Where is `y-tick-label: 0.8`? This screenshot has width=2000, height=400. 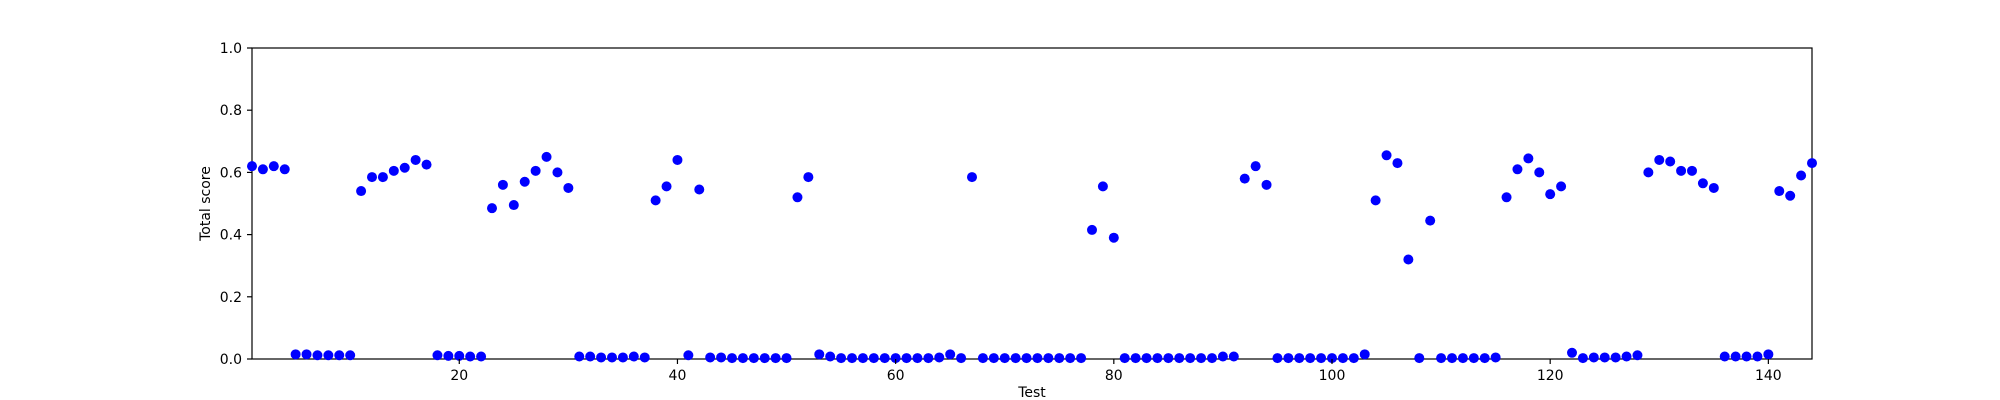
y-tick-label: 0.8 is located at coordinates (231, 111).